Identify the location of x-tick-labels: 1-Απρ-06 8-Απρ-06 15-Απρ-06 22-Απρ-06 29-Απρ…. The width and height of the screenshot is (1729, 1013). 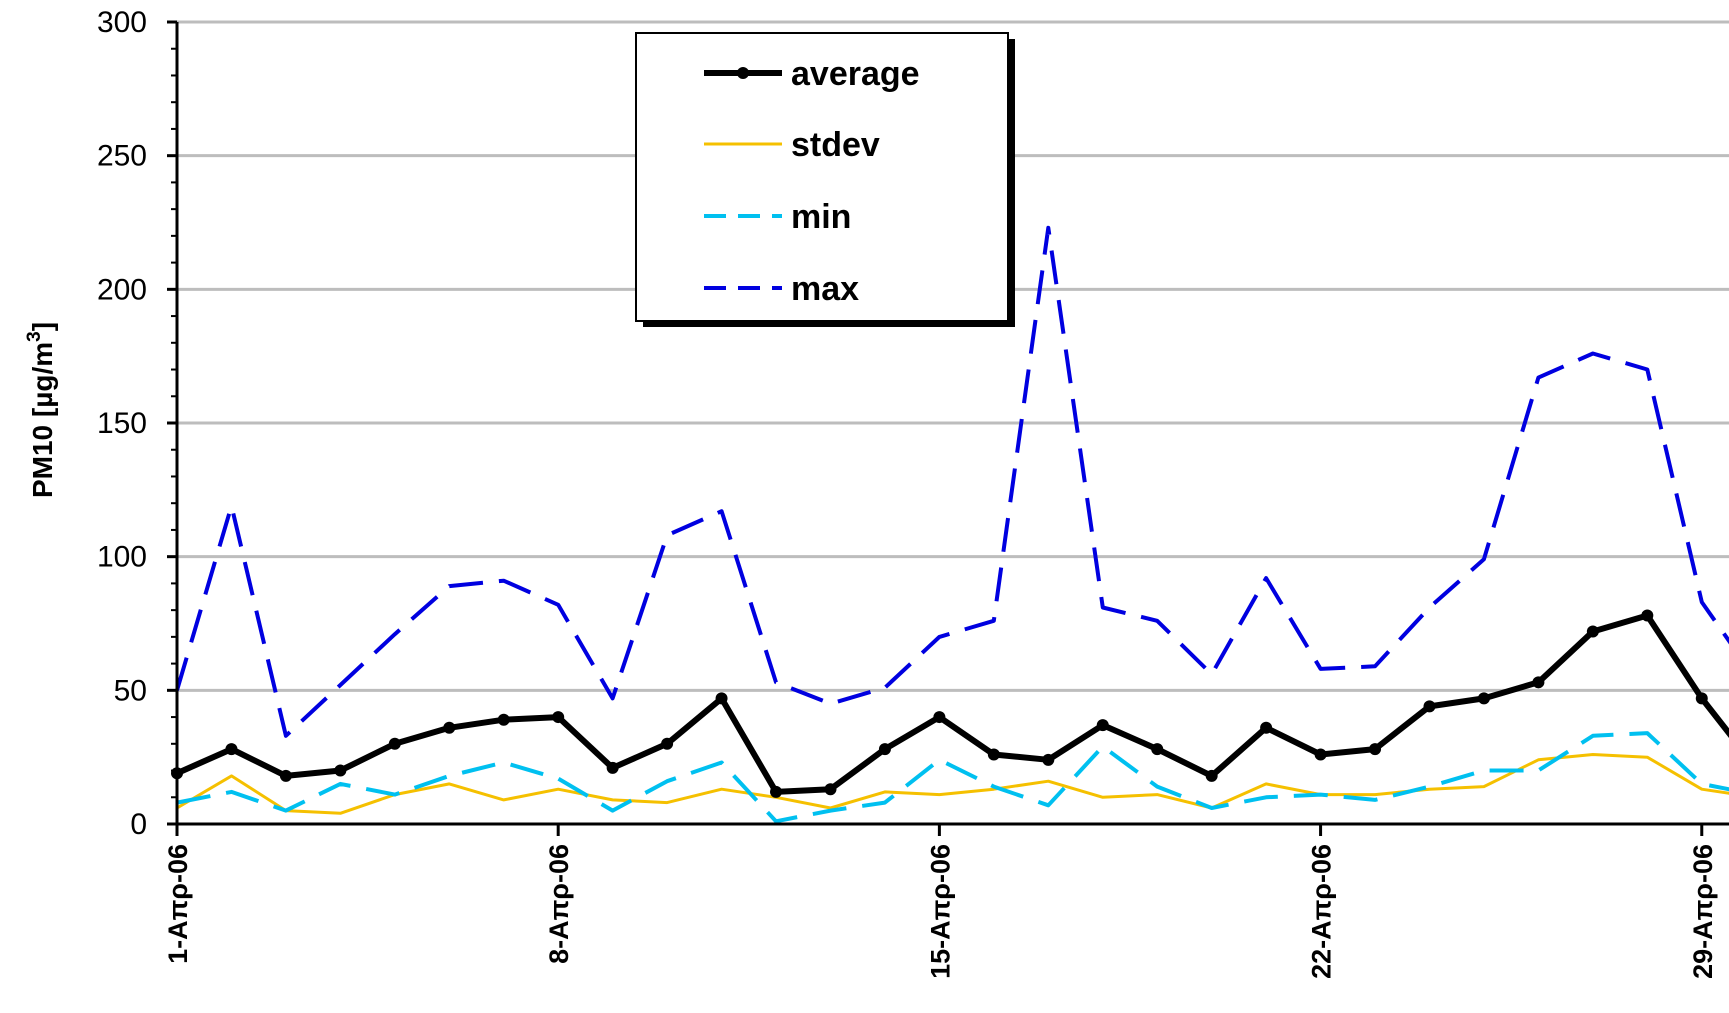
(940, 911).